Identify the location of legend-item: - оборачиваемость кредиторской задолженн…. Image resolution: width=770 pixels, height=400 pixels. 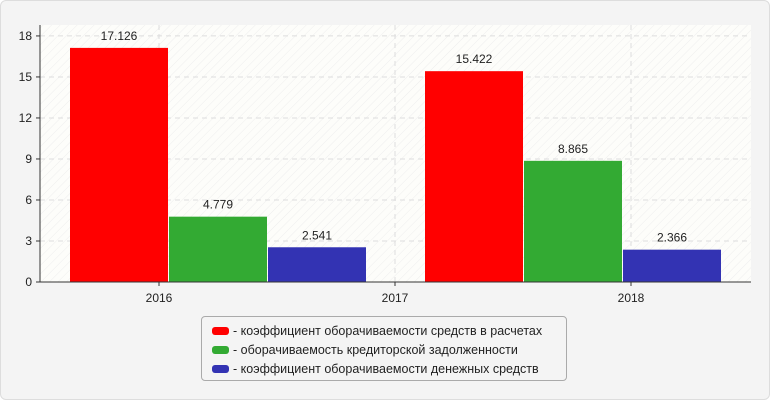
(384, 349).